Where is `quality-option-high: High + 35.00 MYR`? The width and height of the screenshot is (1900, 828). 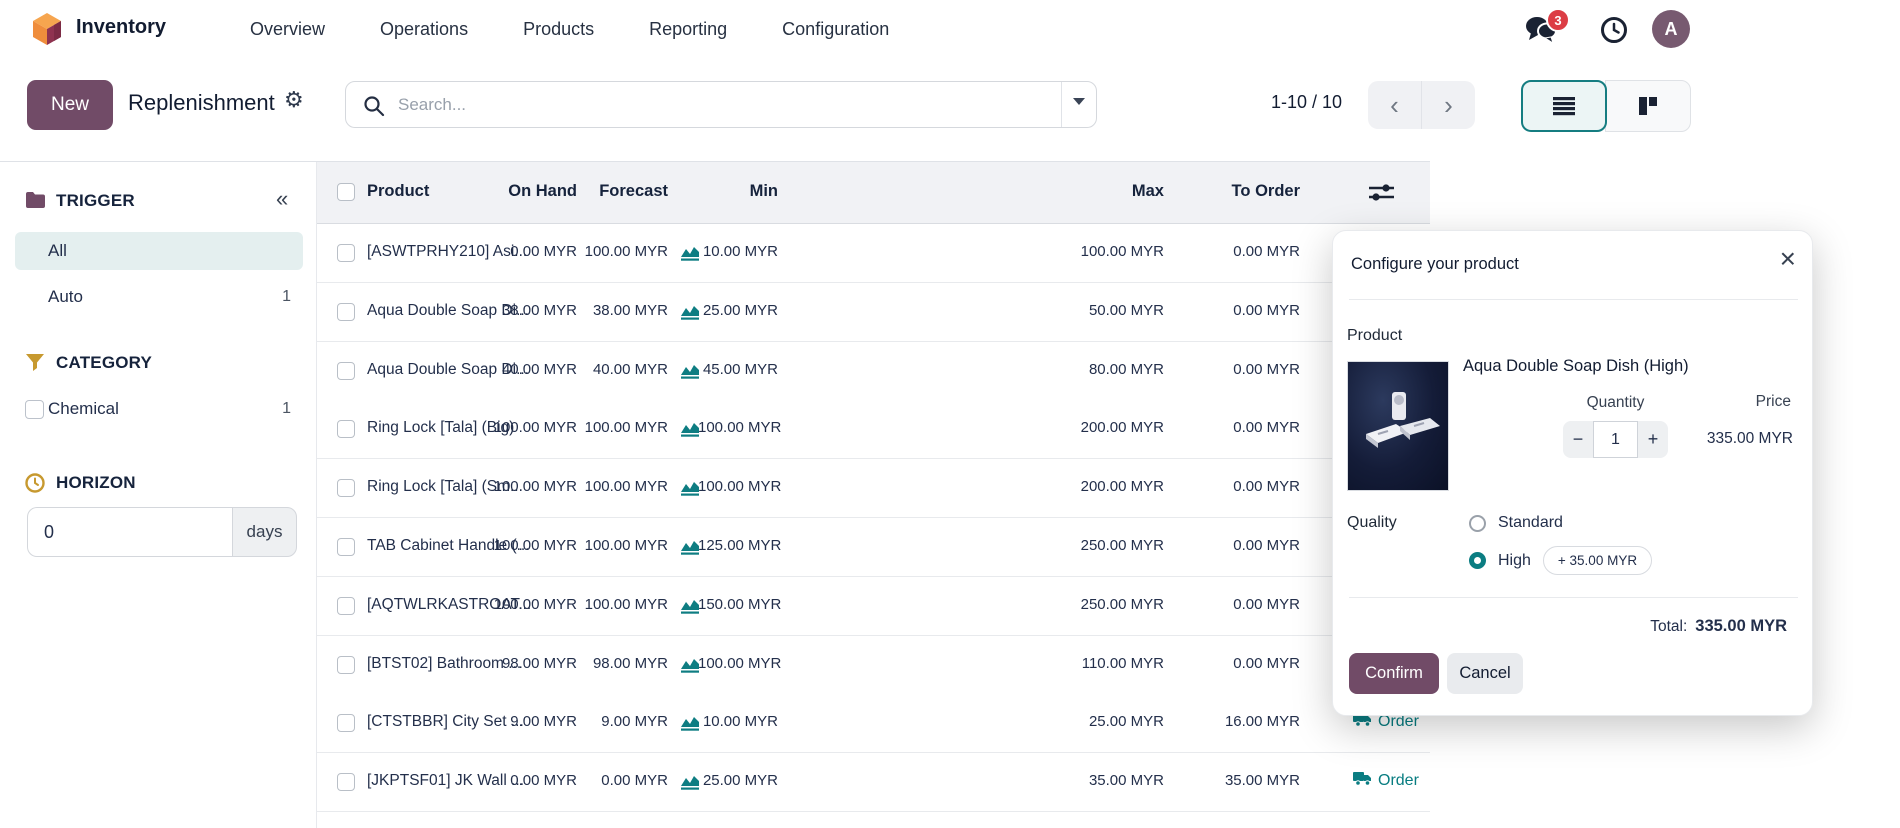 quality-option-high: High + 35.00 MYR is located at coordinates (1561, 560).